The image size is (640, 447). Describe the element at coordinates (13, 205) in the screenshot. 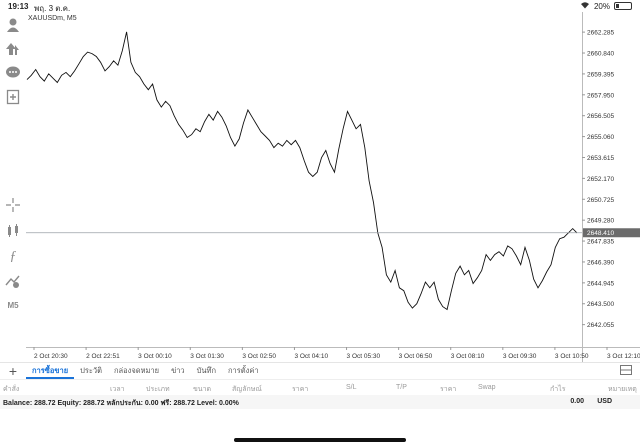

I see `crosshair-icon` at that location.